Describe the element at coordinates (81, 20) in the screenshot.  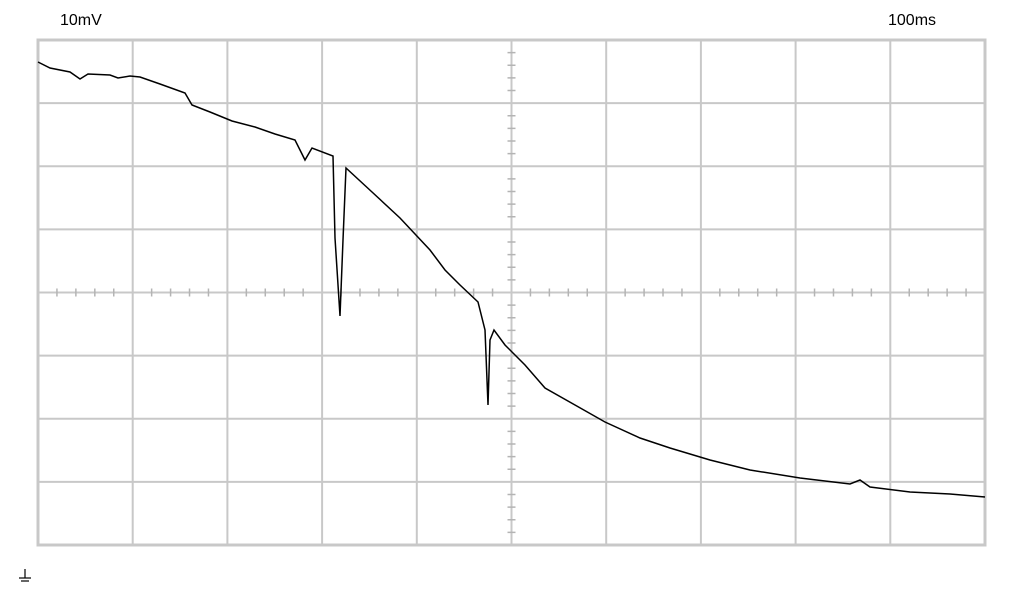
I see `volts-per-div: 10mV` at that location.